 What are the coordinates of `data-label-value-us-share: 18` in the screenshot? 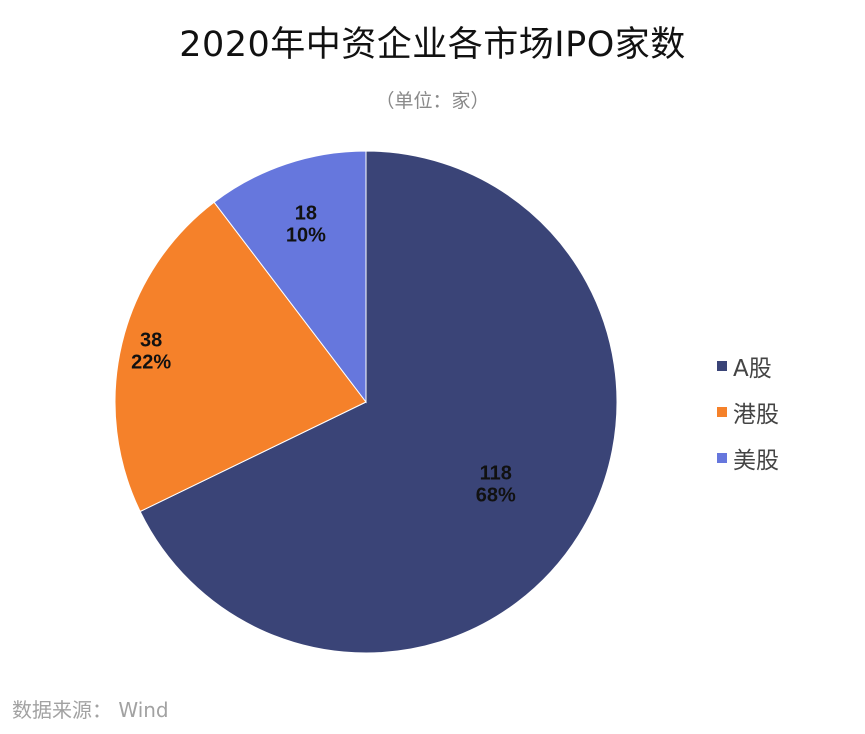 It's located at (306, 214).